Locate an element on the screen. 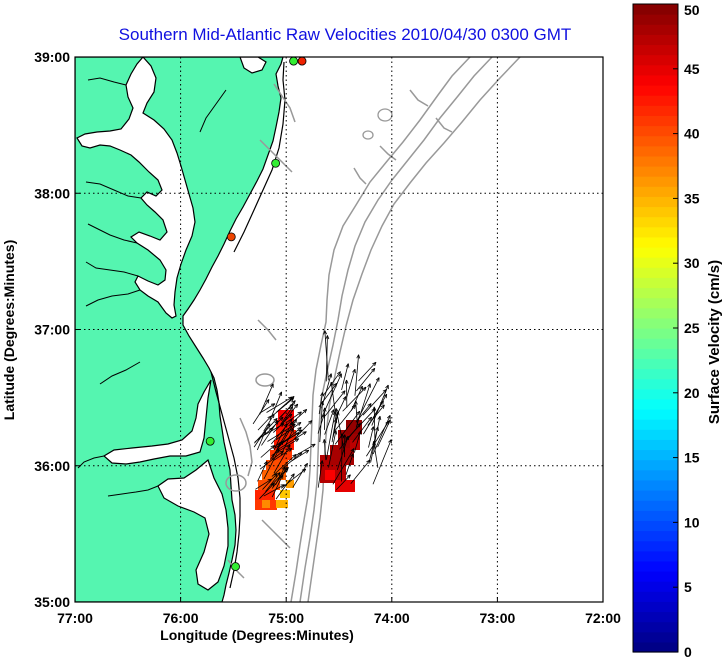  colorbar-tick-label: 10 is located at coordinates (692, 522).